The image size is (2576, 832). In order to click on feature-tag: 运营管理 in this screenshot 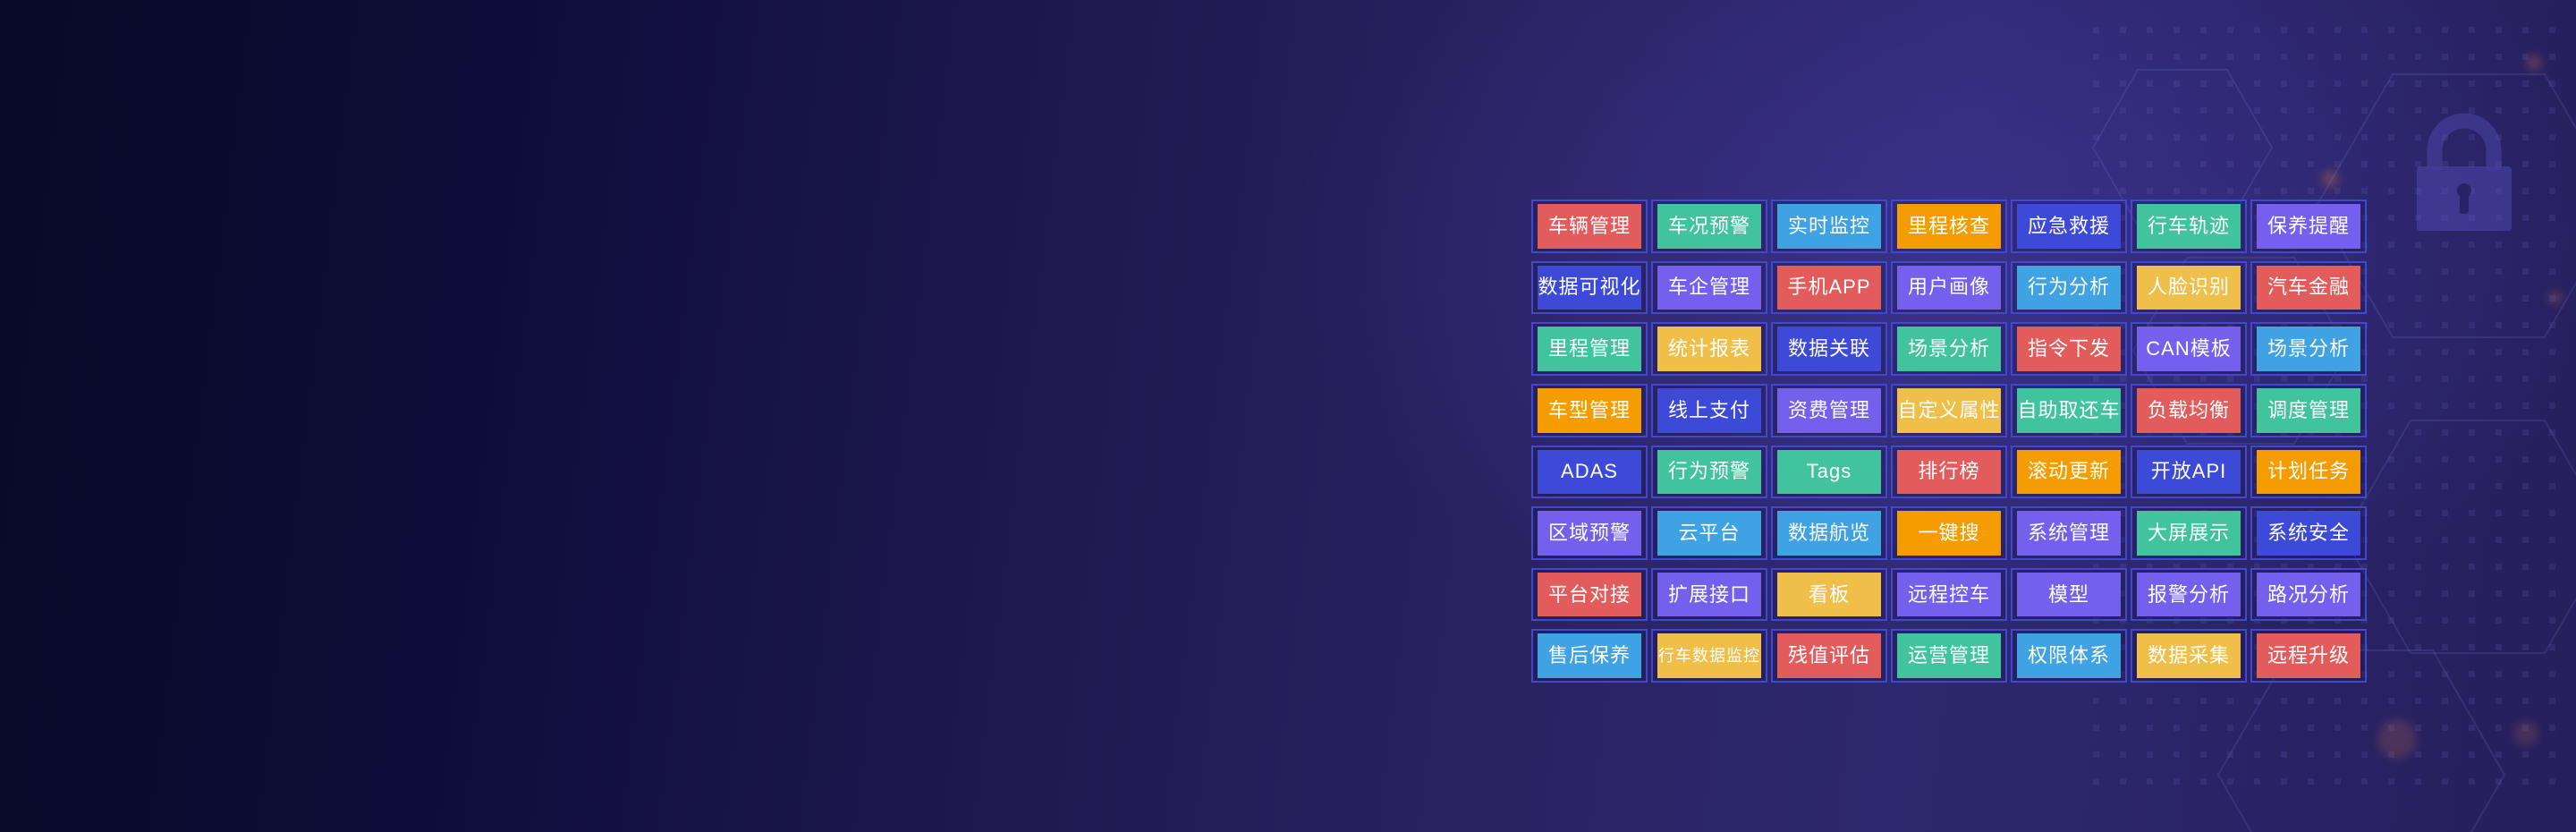, I will do `click(1949, 656)`.